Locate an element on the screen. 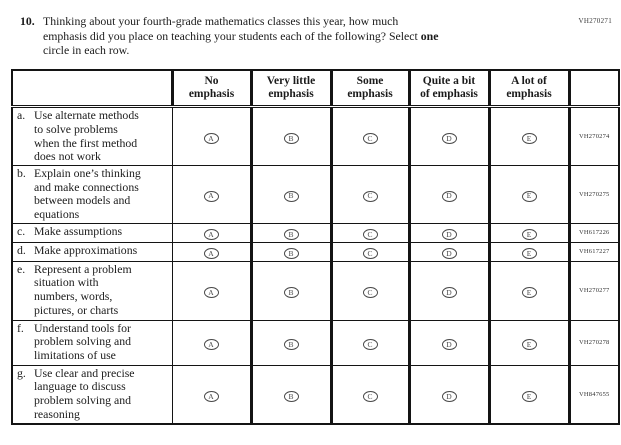 The image size is (621, 445). cell-c-a-lot: E is located at coordinates (529, 232).